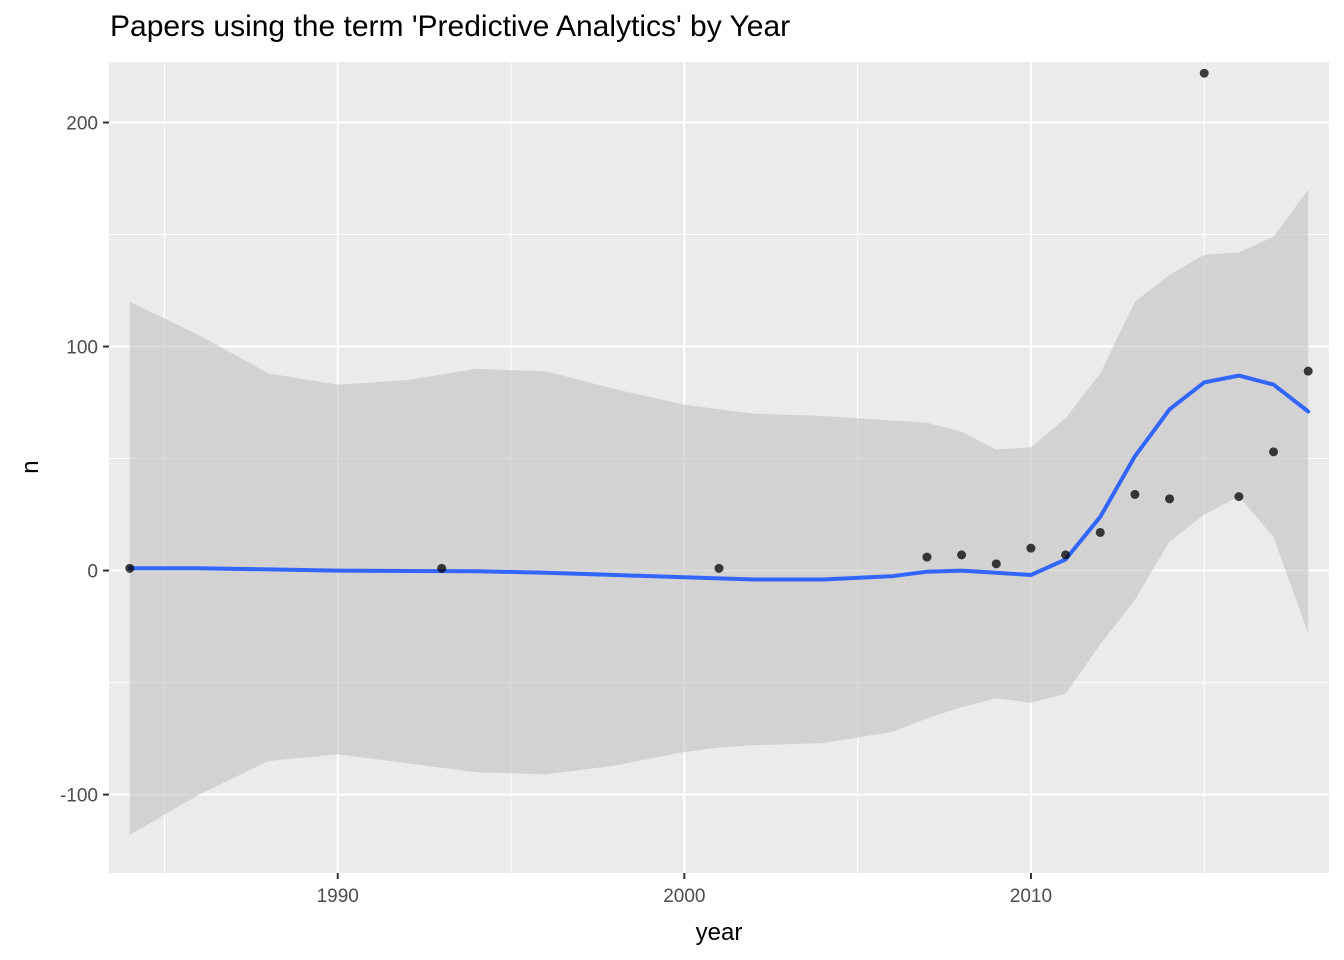 The width and height of the screenshot is (1344, 960). Describe the element at coordinates (719, 568) in the screenshot. I see `data-point-2001` at that location.